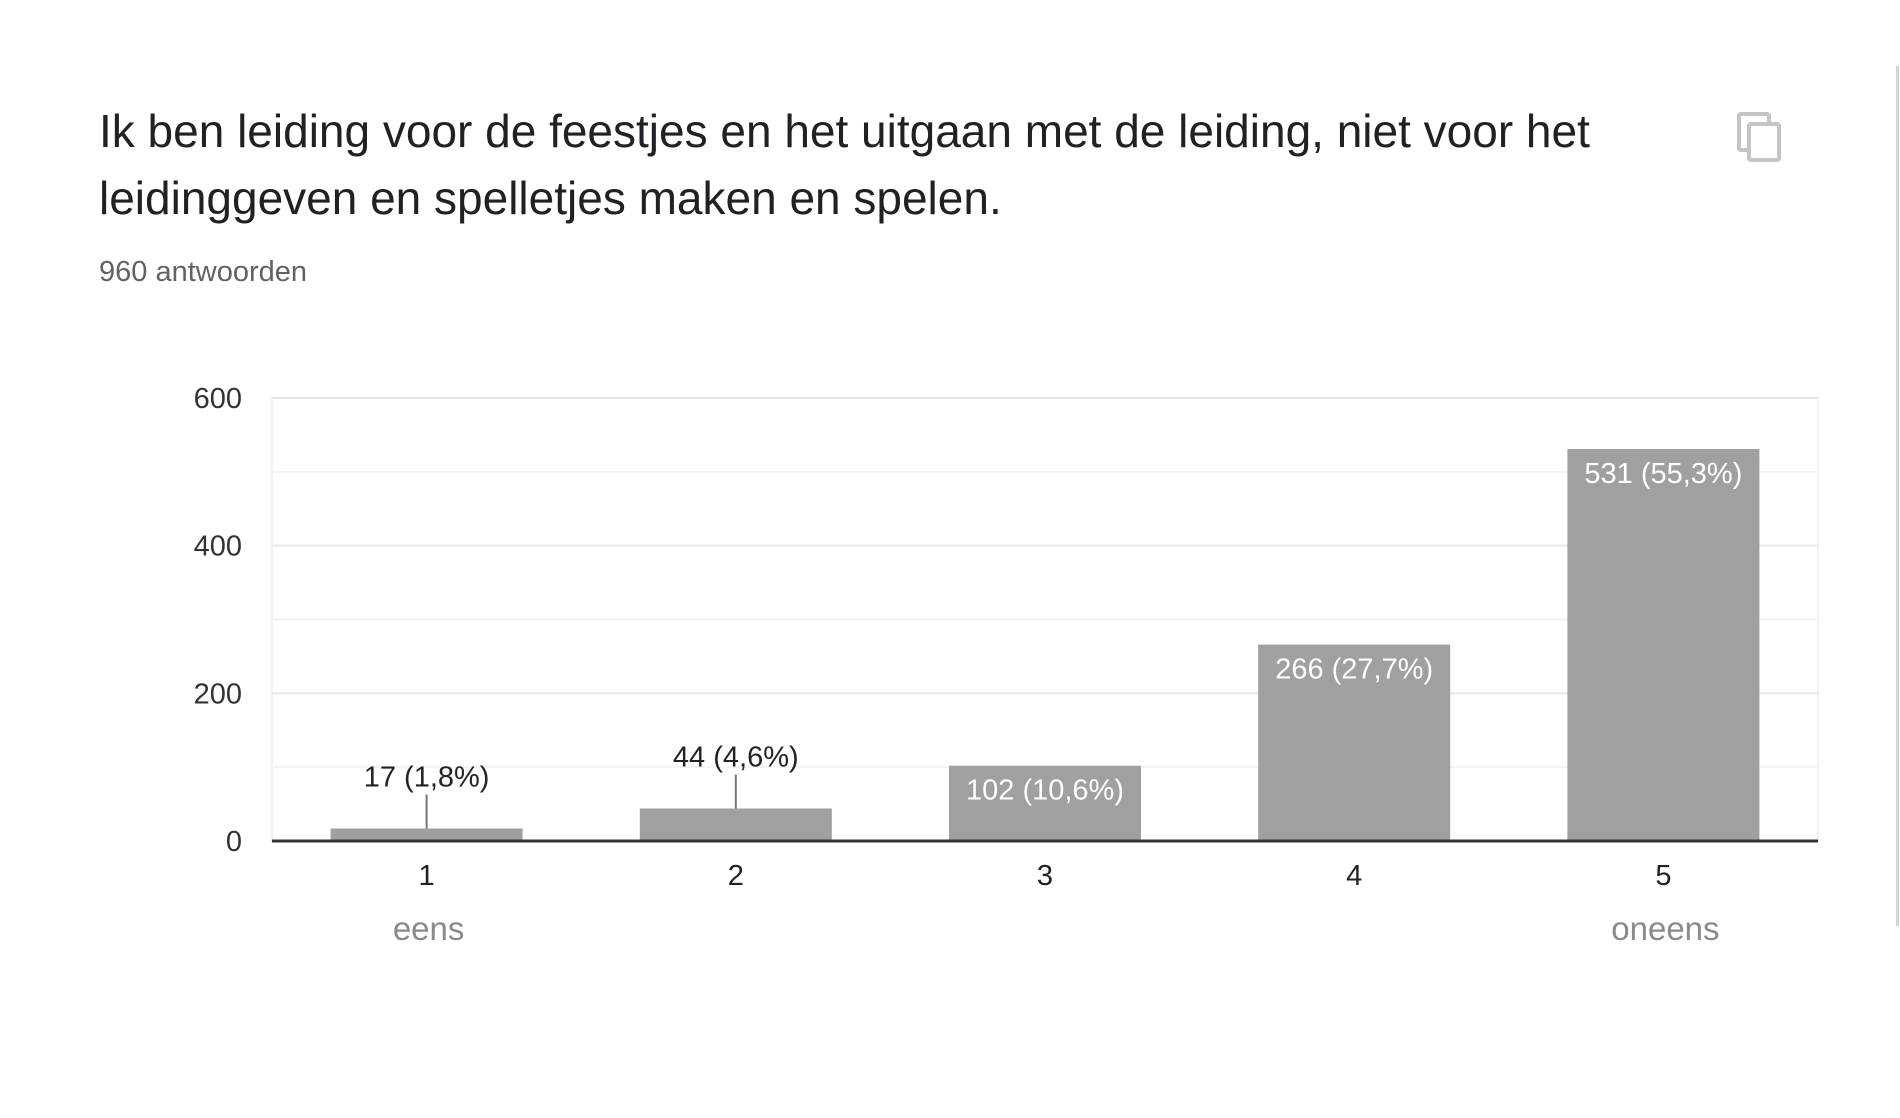  Describe the element at coordinates (427, 777) in the screenshot. I see `data-label: 17 (1,8%)` at that location.